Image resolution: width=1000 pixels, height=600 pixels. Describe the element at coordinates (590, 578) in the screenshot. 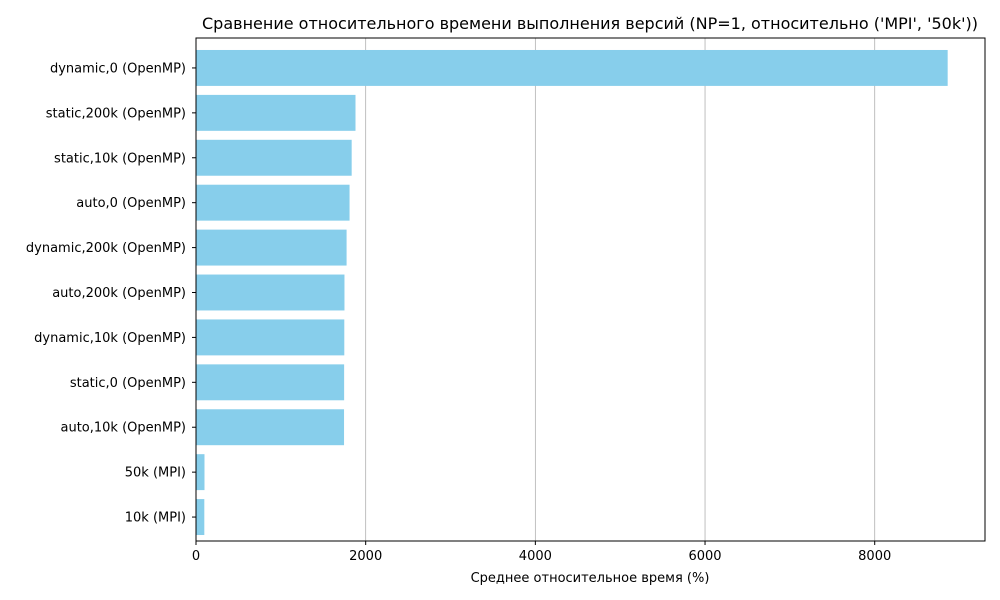

I see `x-axis-label: Среднее относительное время (%)` at that location.